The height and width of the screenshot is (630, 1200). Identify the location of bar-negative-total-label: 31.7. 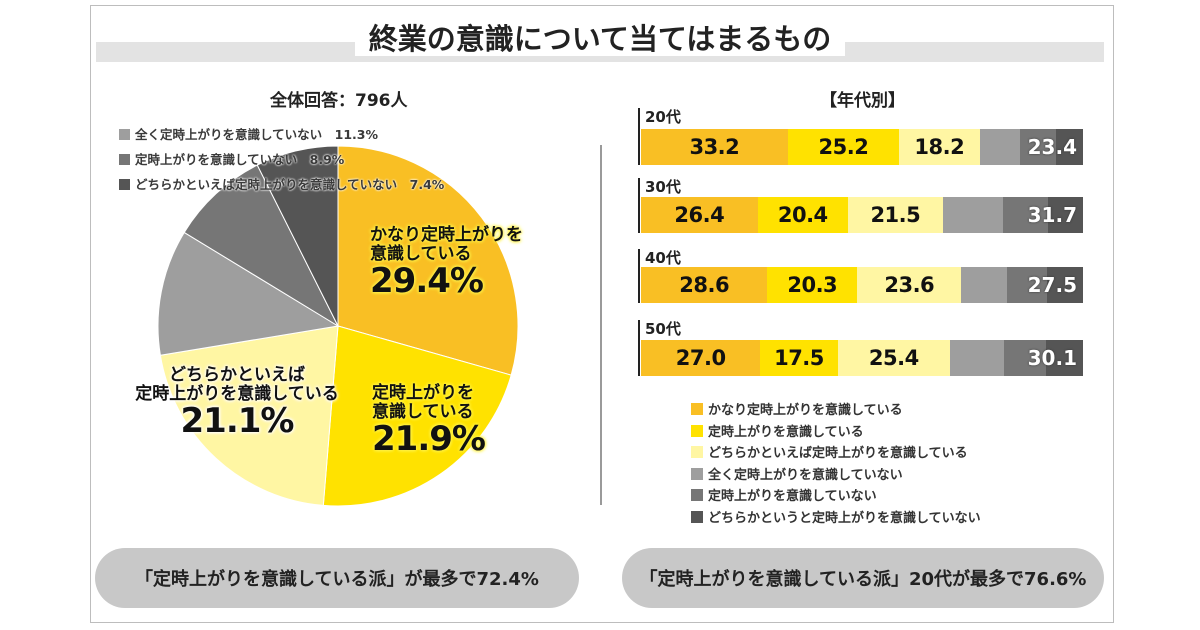
(1052, 215).